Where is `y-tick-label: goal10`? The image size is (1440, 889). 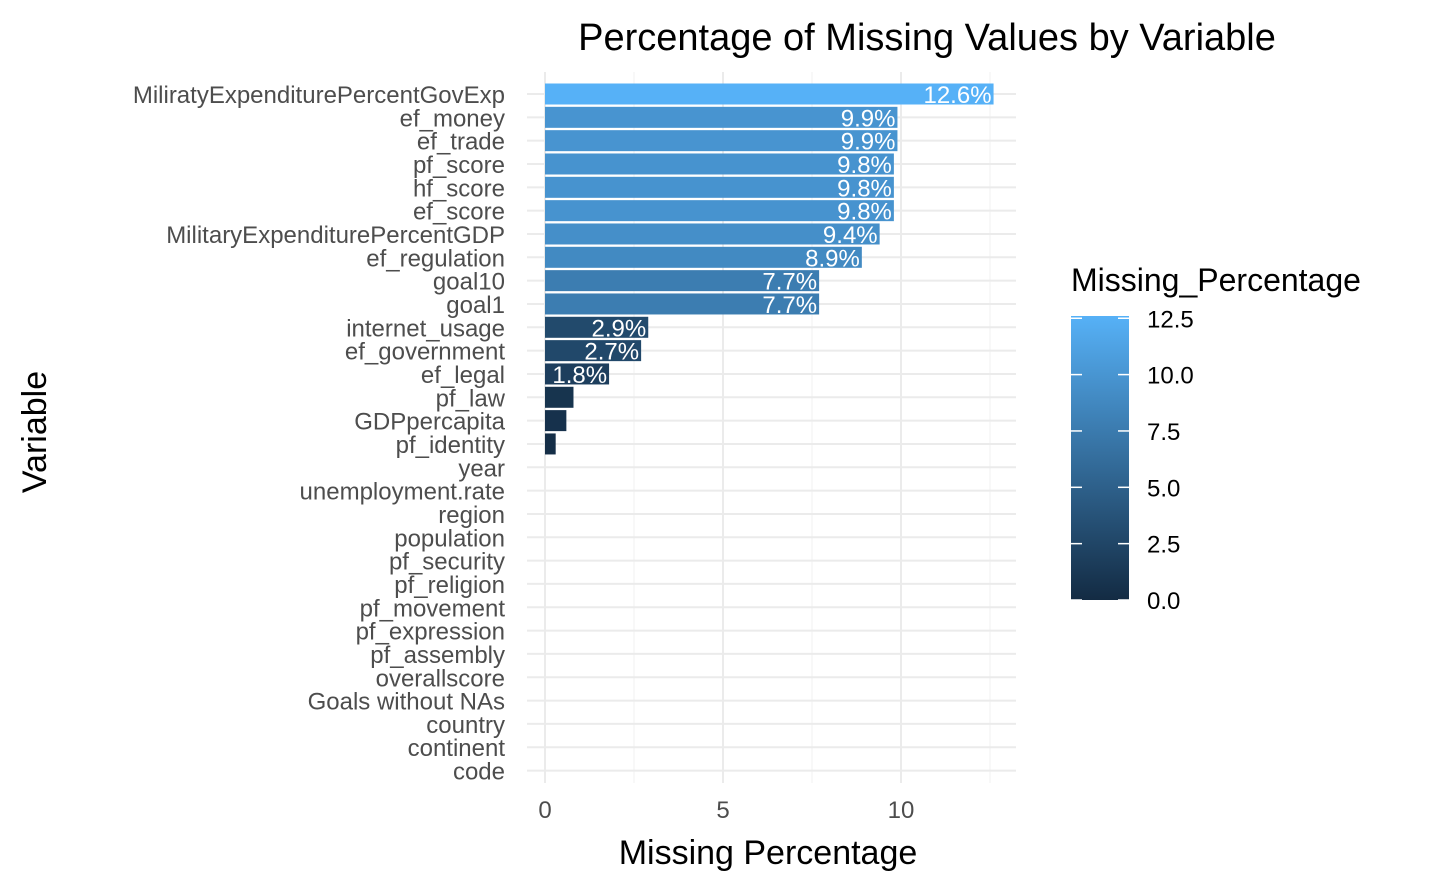 y-tick-label: goal10 is located at coordinates (469, 282).